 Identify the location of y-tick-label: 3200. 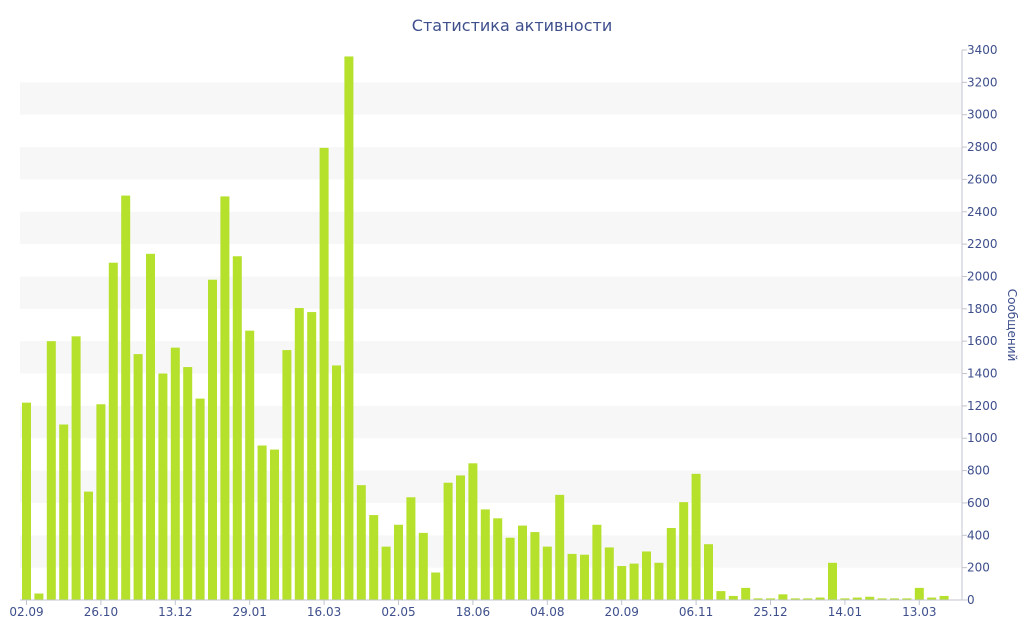
(982, 82).